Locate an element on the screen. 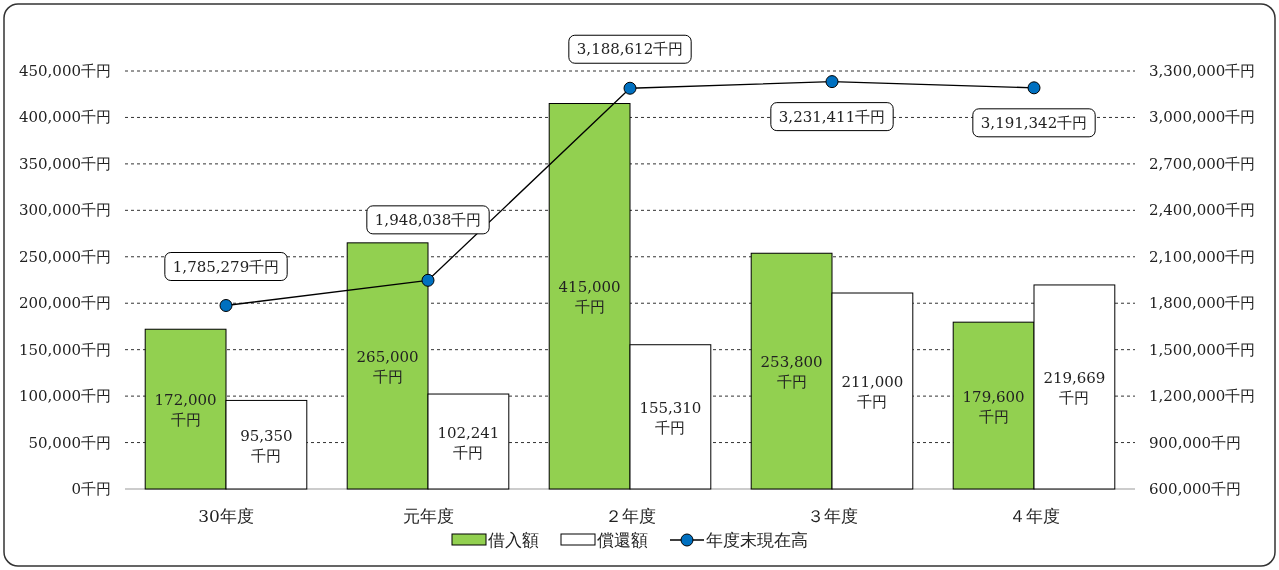 The height and width of the screenshot is (570, 1279). data-label: 95,350 千円 is located at coordinates (266, 445).